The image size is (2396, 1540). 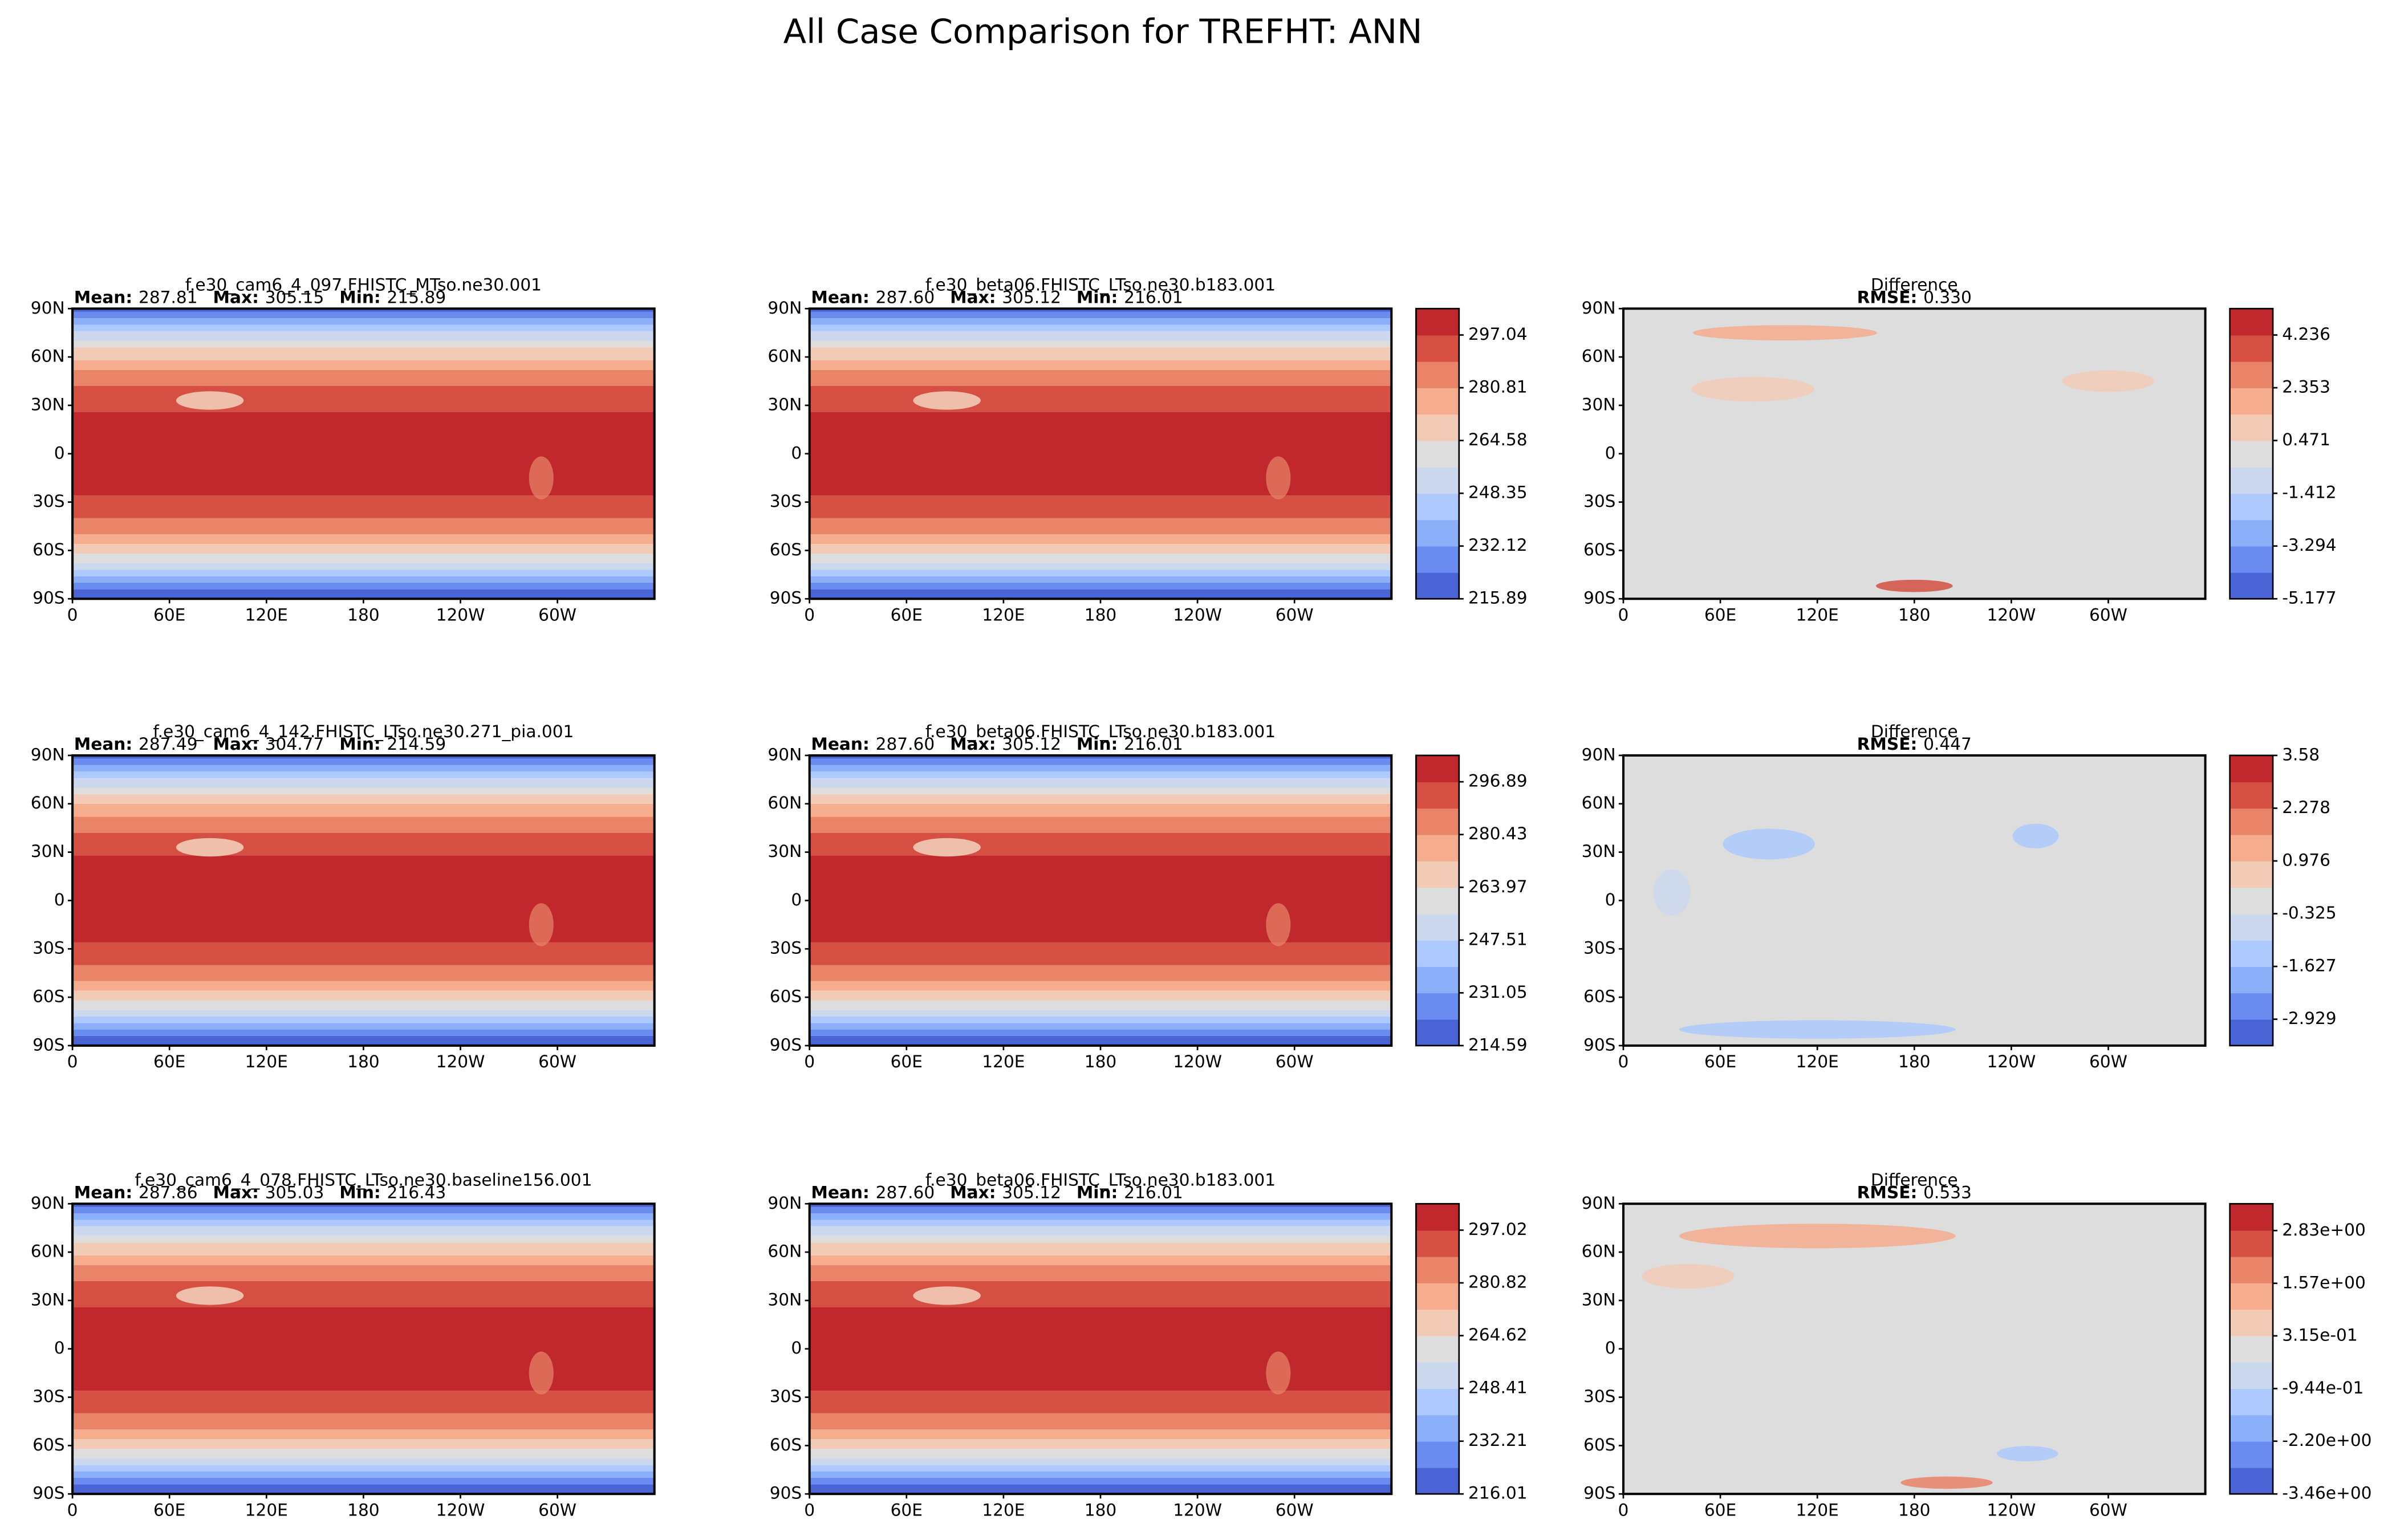 What do you see at coordinates (1914, 297) in the screenshot?
I see `panel-stats: RMSE: 0.330` at bounding box center [1914, 297].